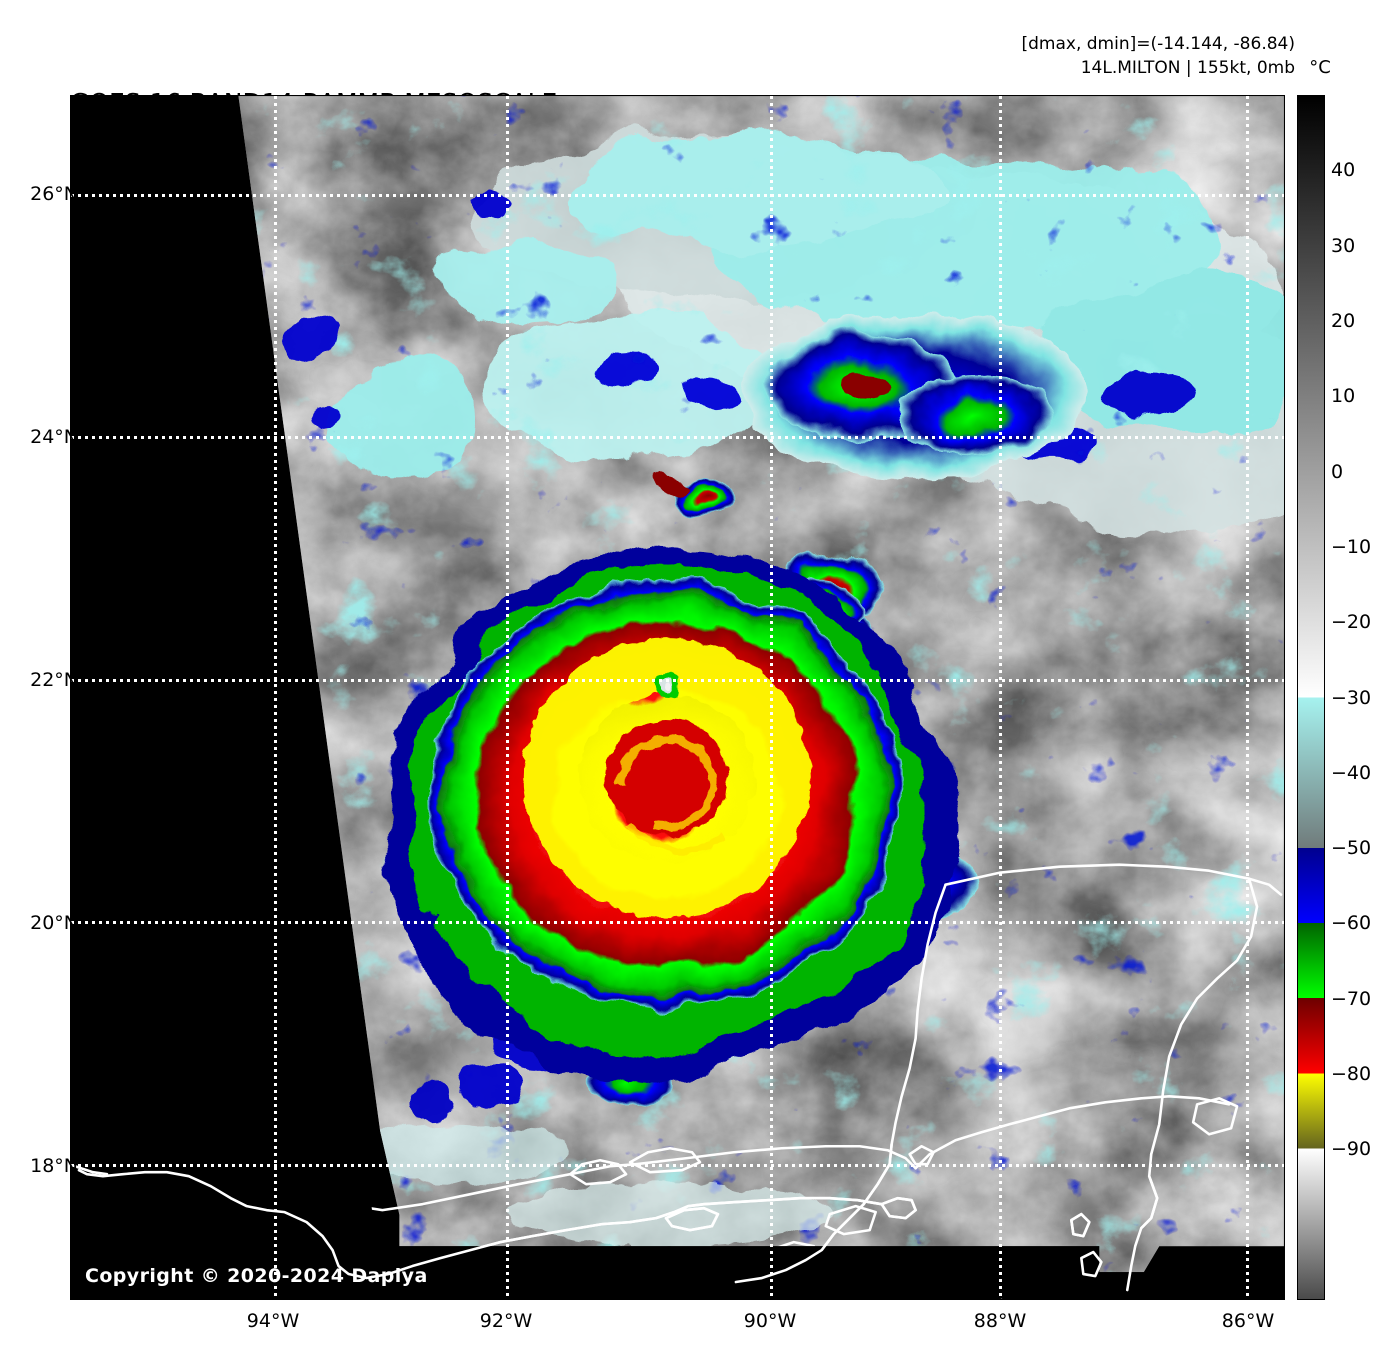 Image resolution: width=1390 pixels, height=1359 pixels. Describe the element at coordinates (1351, 848) in the screenshot. I see `colorbar-tick-minus50: −50` at that location.